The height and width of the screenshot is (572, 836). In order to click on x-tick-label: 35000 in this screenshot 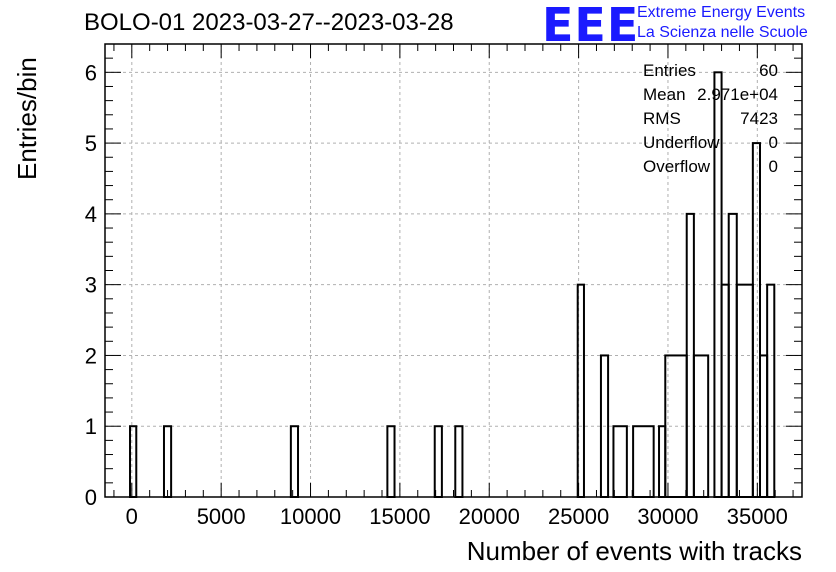, I will do `click(757, 516)`.